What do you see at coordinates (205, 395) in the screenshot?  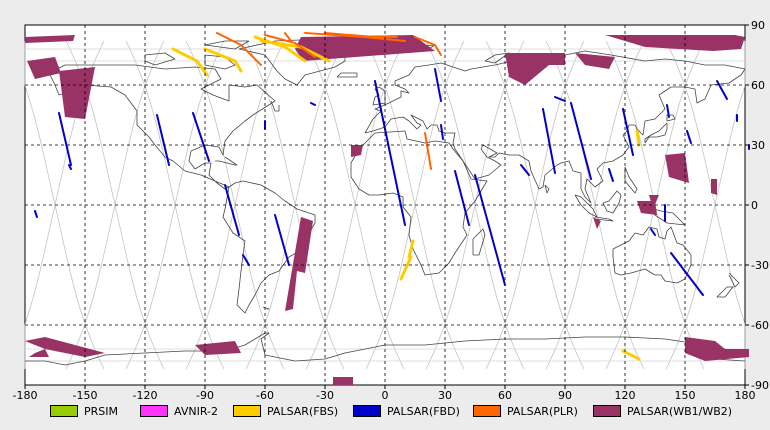 I see `x-tick-label: -90` at bounding box center [205, 395].